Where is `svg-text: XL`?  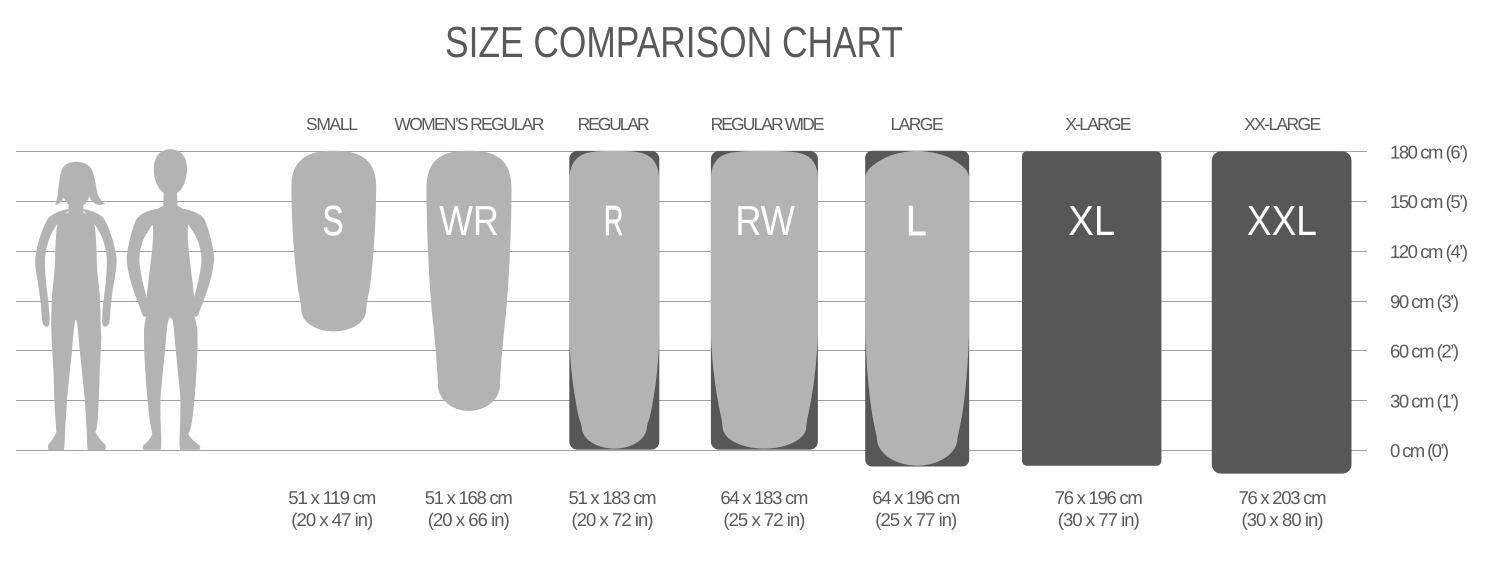 svg-text: XL is located at coordinates (1091, 220).